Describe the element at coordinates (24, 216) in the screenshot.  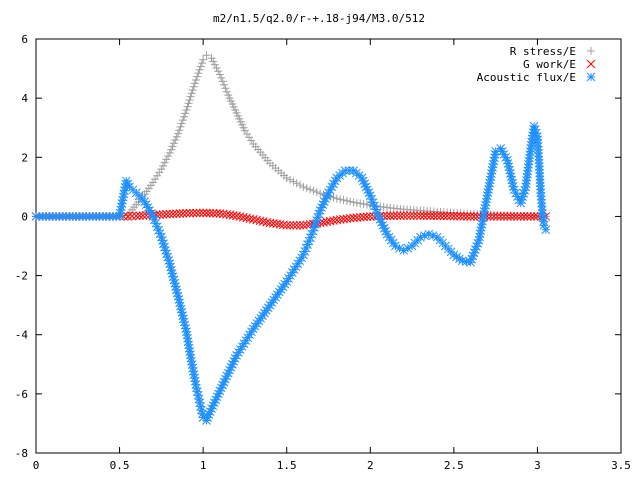
I see `y-tick-label: 0` at that location.